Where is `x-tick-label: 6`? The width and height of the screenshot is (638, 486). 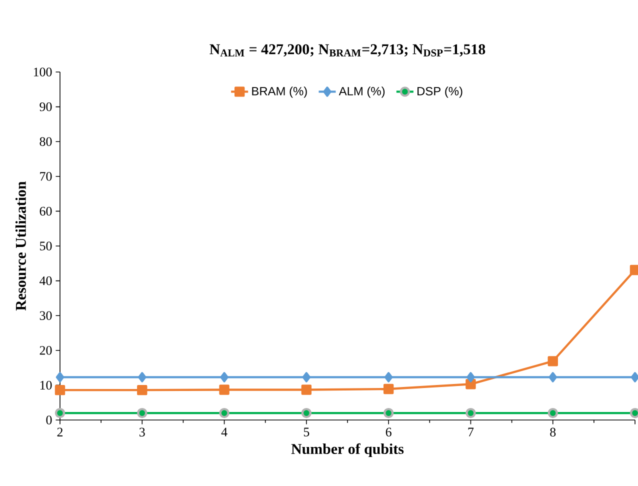
x-tick-label: 6 is located at coordinates (389, 432).